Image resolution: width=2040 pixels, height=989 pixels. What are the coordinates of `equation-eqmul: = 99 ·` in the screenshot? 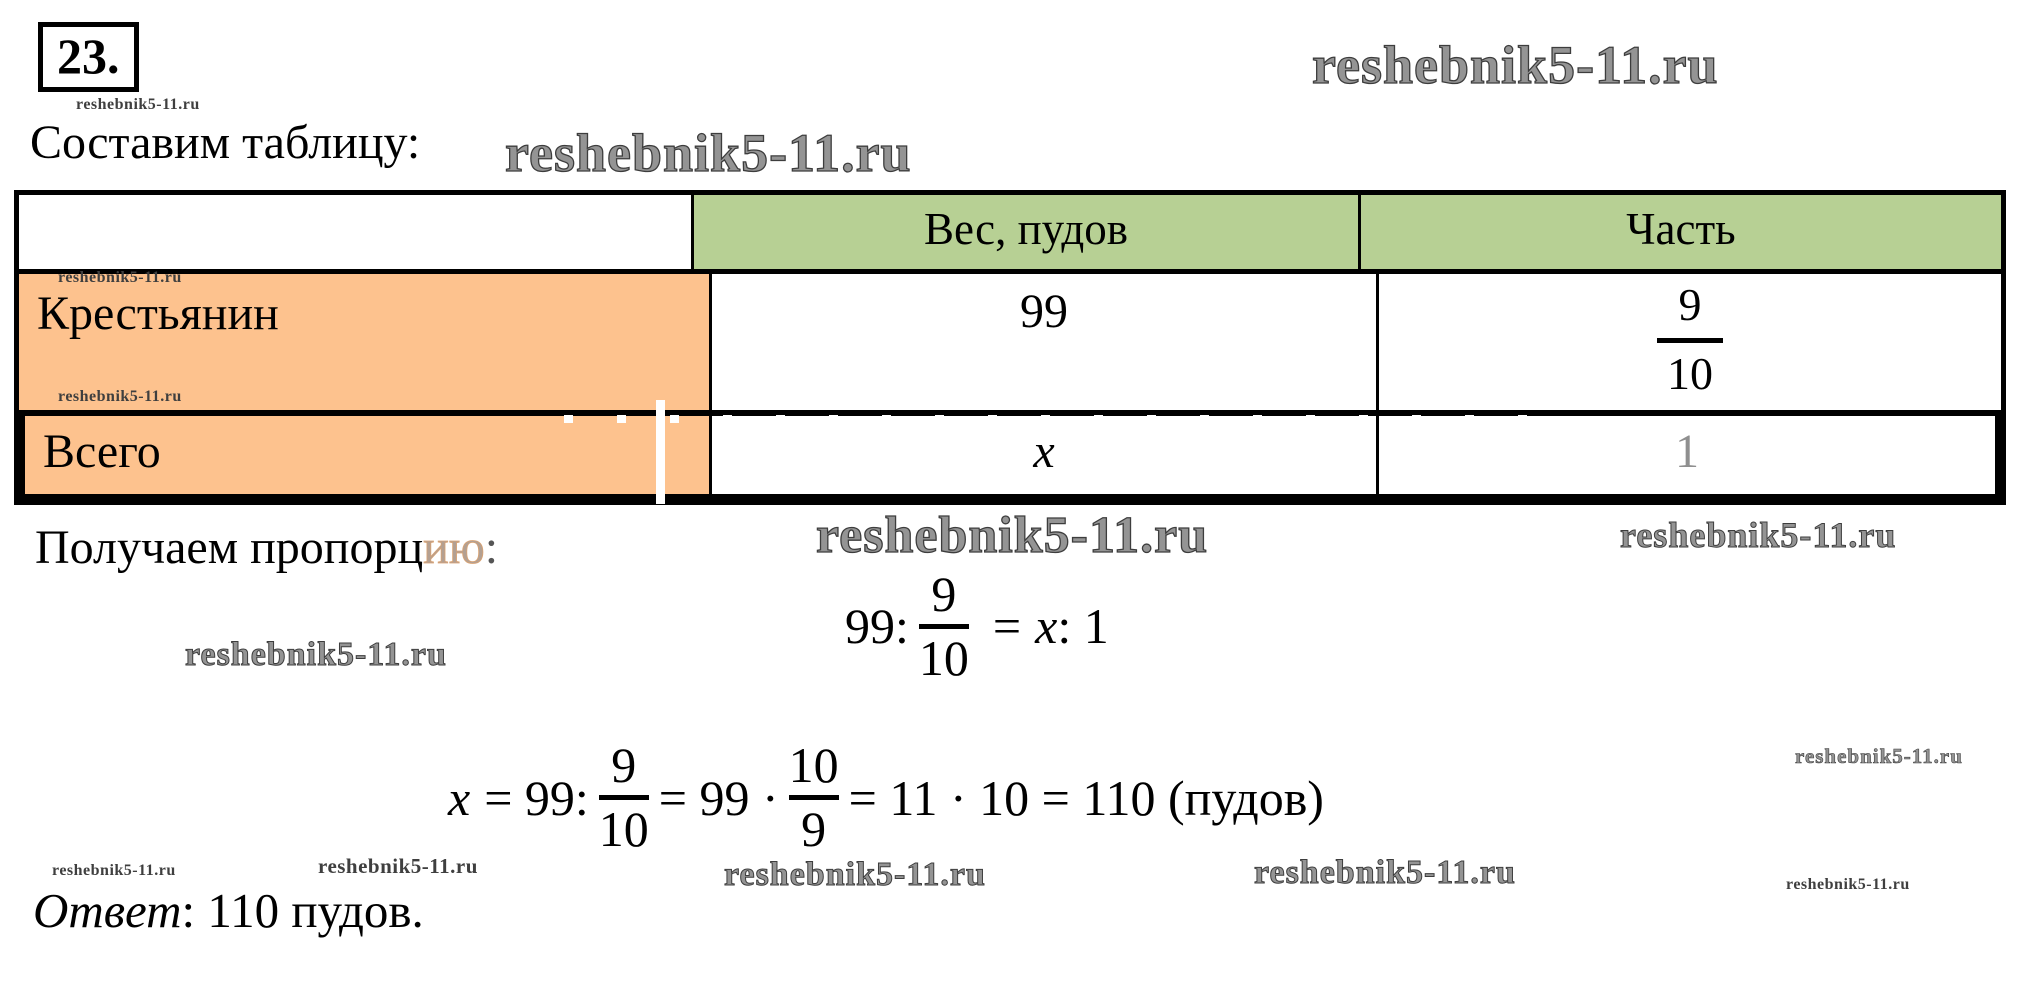 It's located at (718, 797).